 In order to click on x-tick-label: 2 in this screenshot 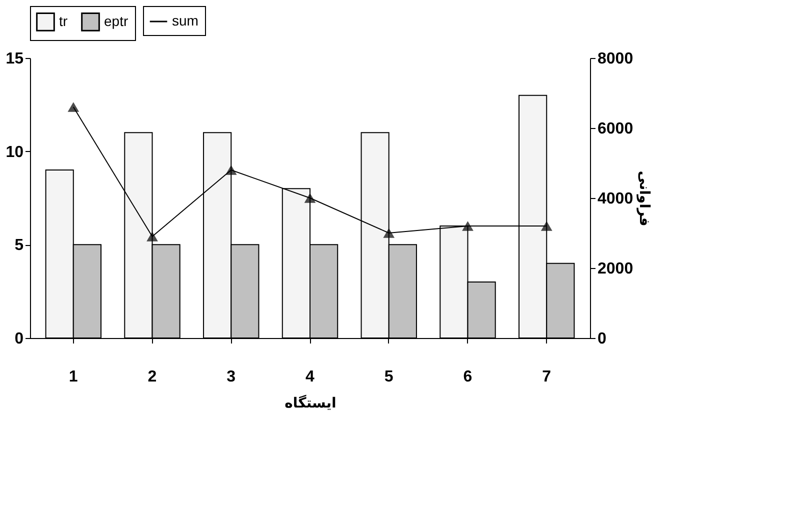, I will do `click(152, 377)`.